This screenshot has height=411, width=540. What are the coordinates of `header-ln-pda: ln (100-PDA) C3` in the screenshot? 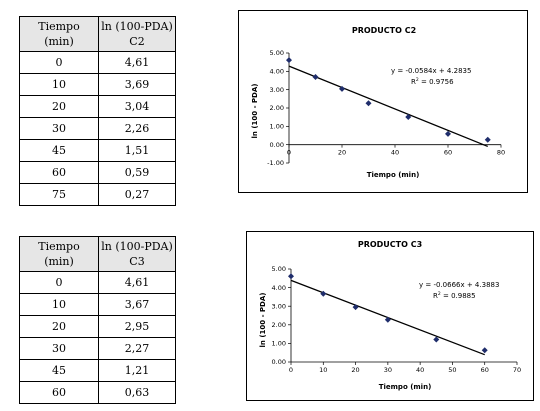 It's located at (137, 254).